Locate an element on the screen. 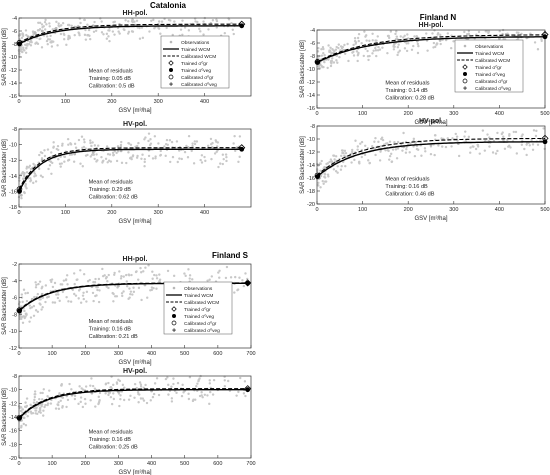 Image resolution: width=550 pixels, height=475 pixels. y-tick-label: -10 is located at coordinates (311, 140).